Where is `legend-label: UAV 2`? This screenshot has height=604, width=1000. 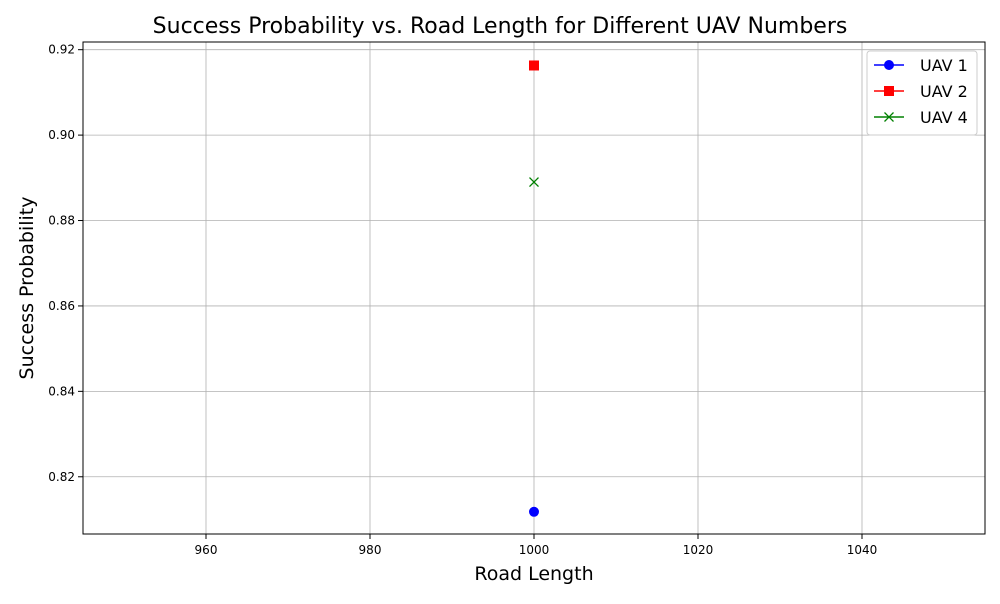
legend-label: UAV 2 is located at coordinates (944, 91).